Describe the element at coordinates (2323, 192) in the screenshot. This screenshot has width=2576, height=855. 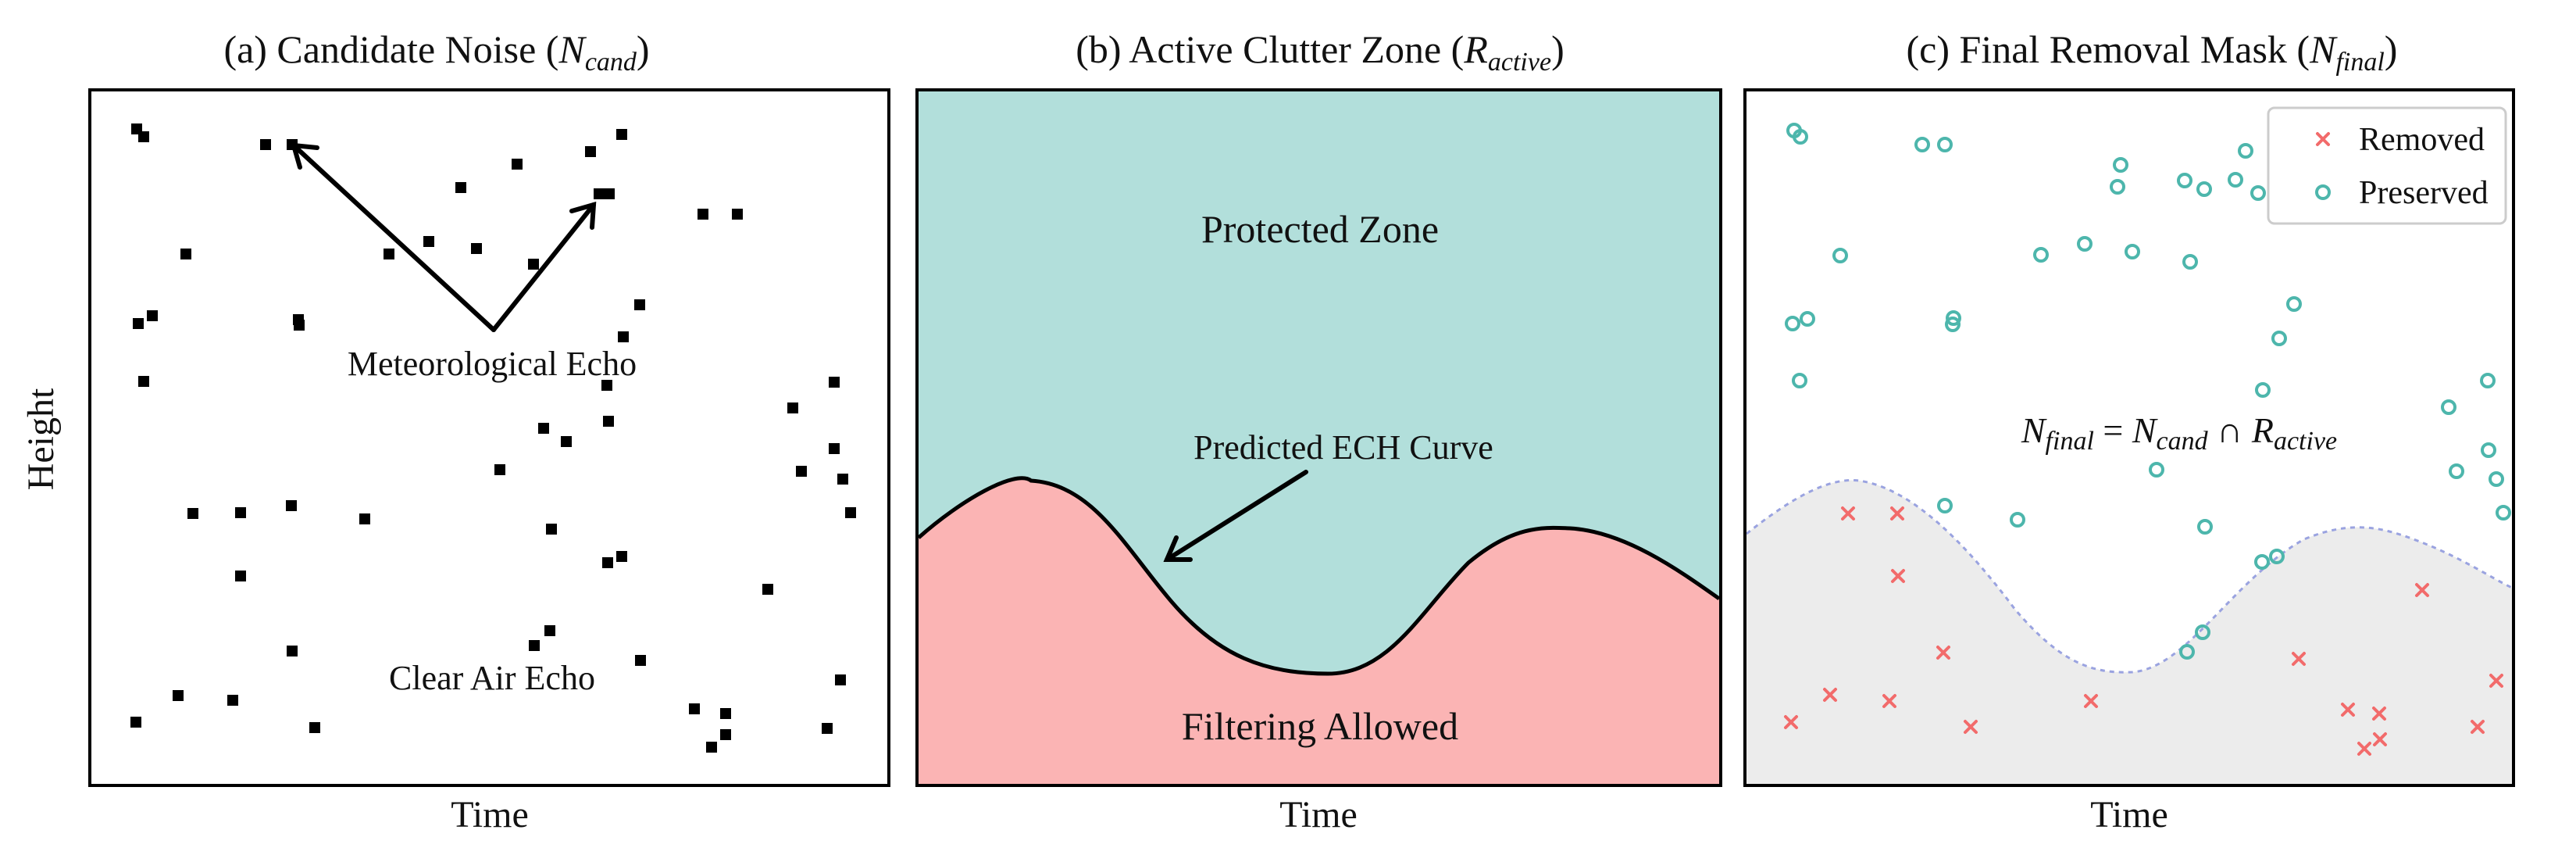
I see `legend-preserved-marker` at that location.